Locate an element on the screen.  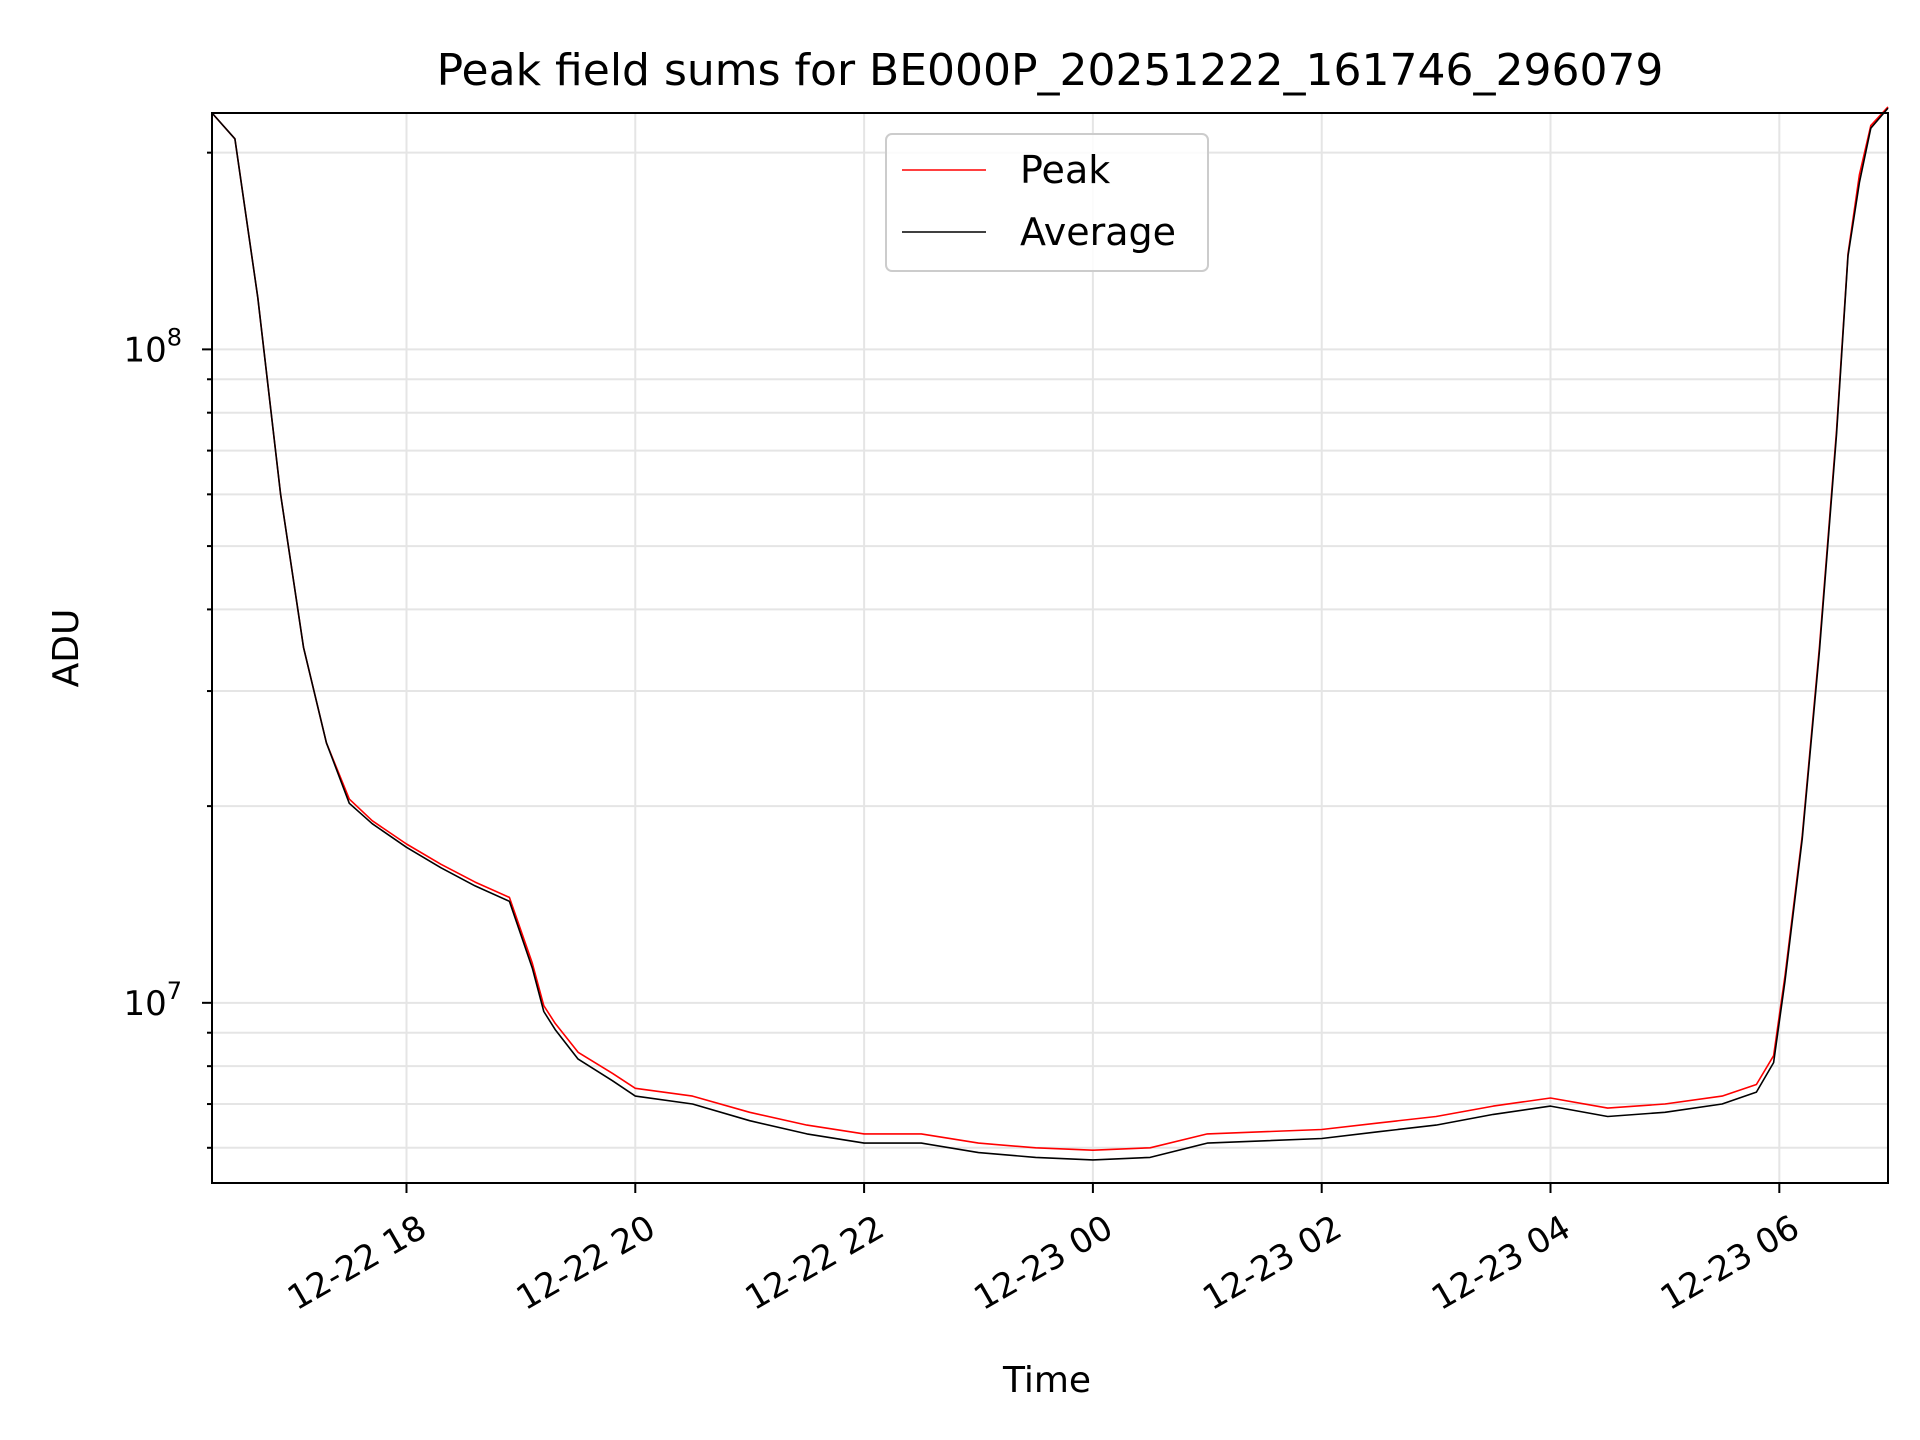
y-tick-label: 10⁸ is located at coordinates (152, 346).